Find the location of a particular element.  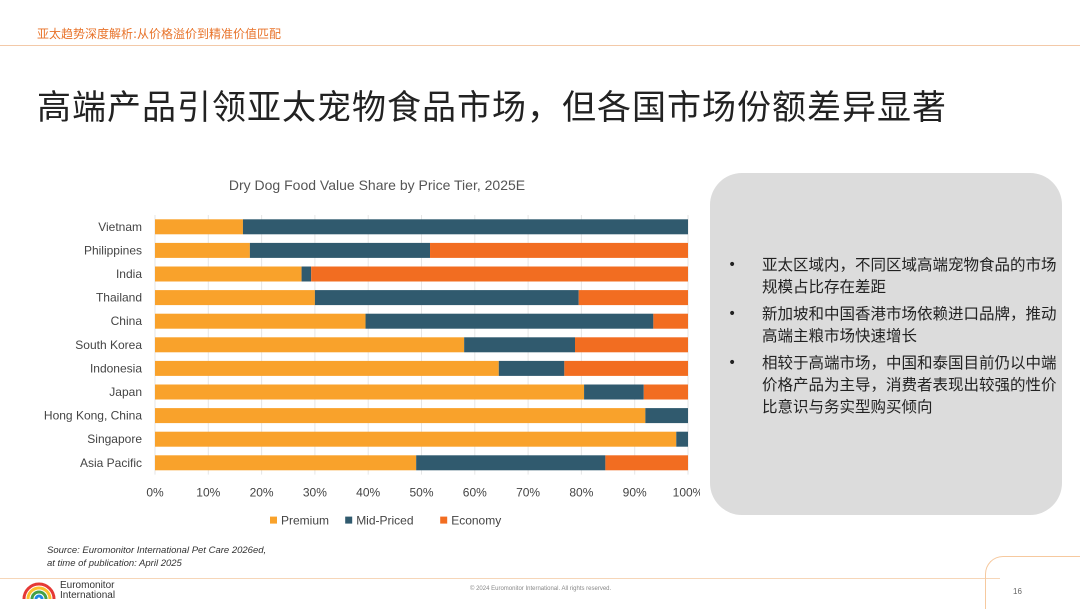

chart-x-tick-label: 80% is located at coordinates (581, 493).